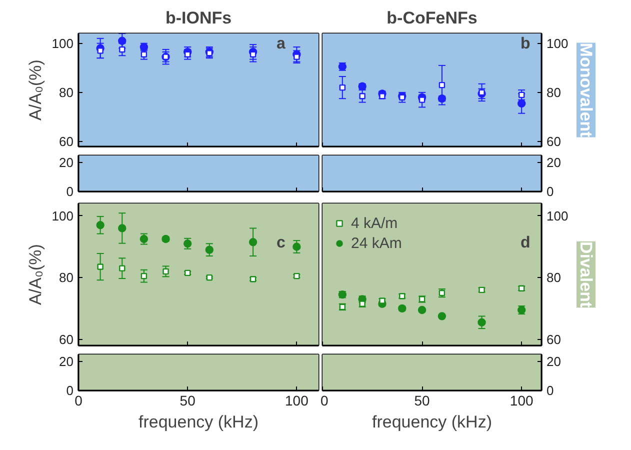 This screenshot has width=631, height=450. Describe the element at coordinates (586, 274) in the screenshot. I see `text: Divalent` at that location.